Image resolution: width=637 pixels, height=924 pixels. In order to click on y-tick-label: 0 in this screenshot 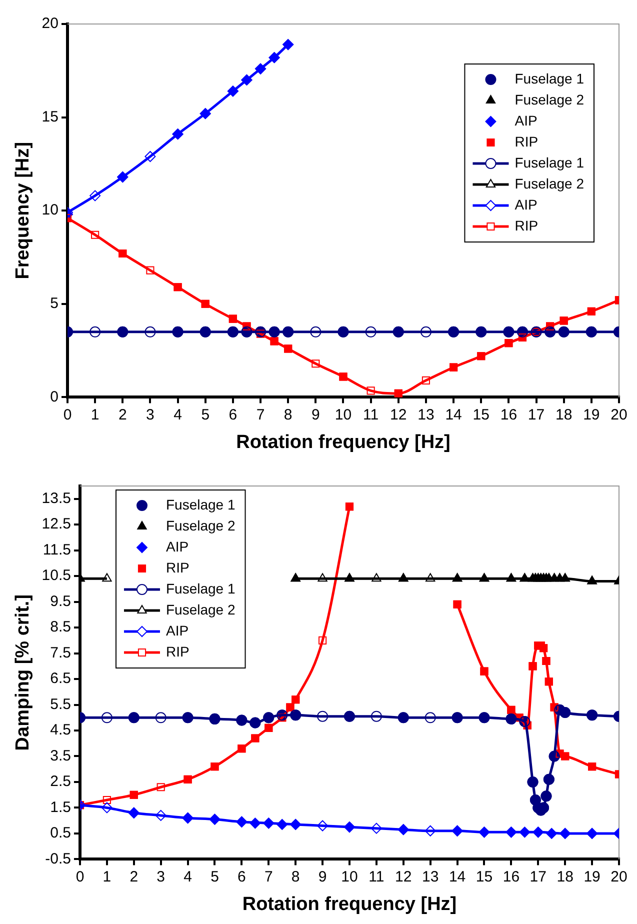, I will do `click(54, 397)`.